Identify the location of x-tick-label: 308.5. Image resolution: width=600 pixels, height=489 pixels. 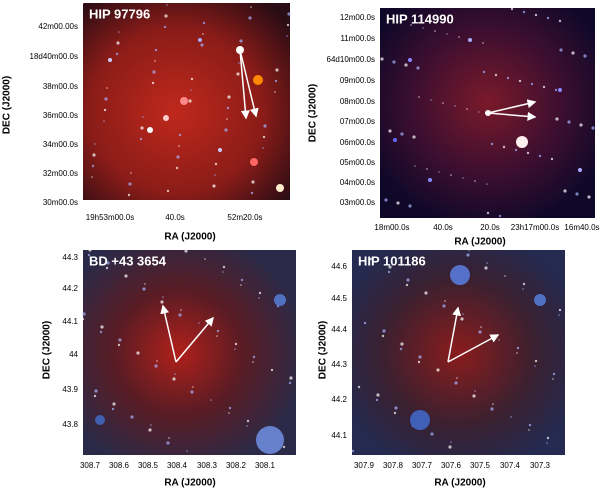
(148, 465).